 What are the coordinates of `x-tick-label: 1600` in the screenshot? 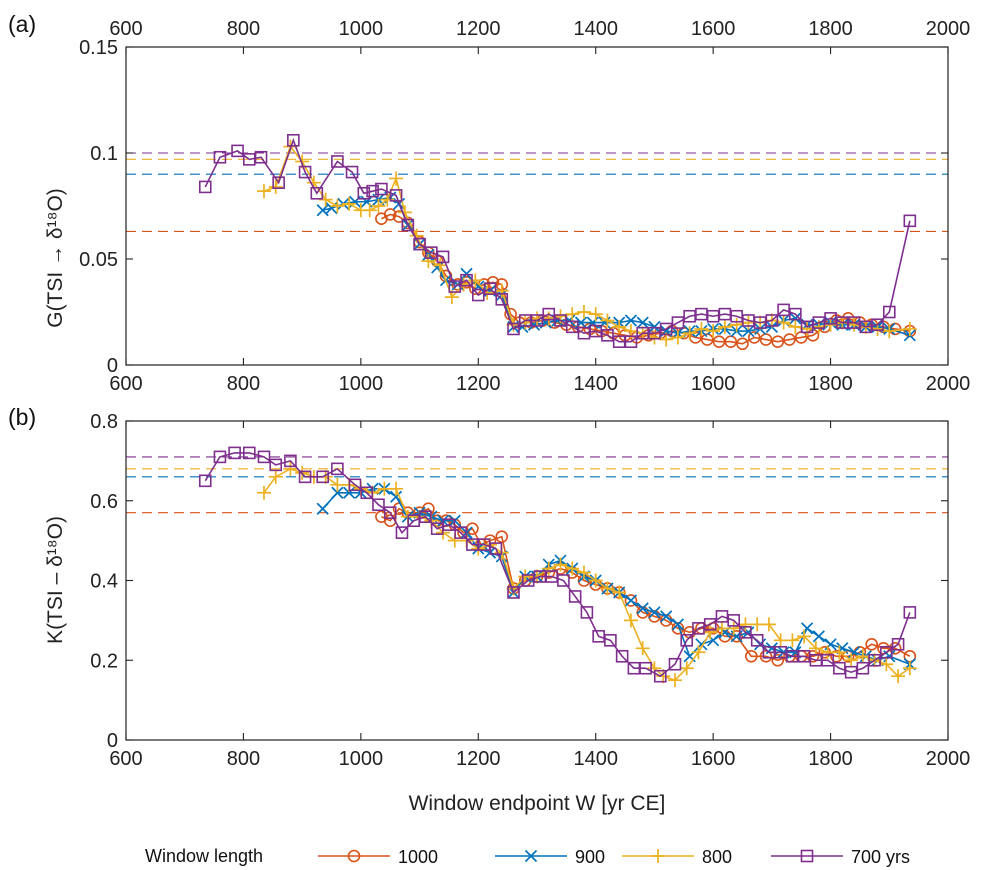 It's located at (713, 384).